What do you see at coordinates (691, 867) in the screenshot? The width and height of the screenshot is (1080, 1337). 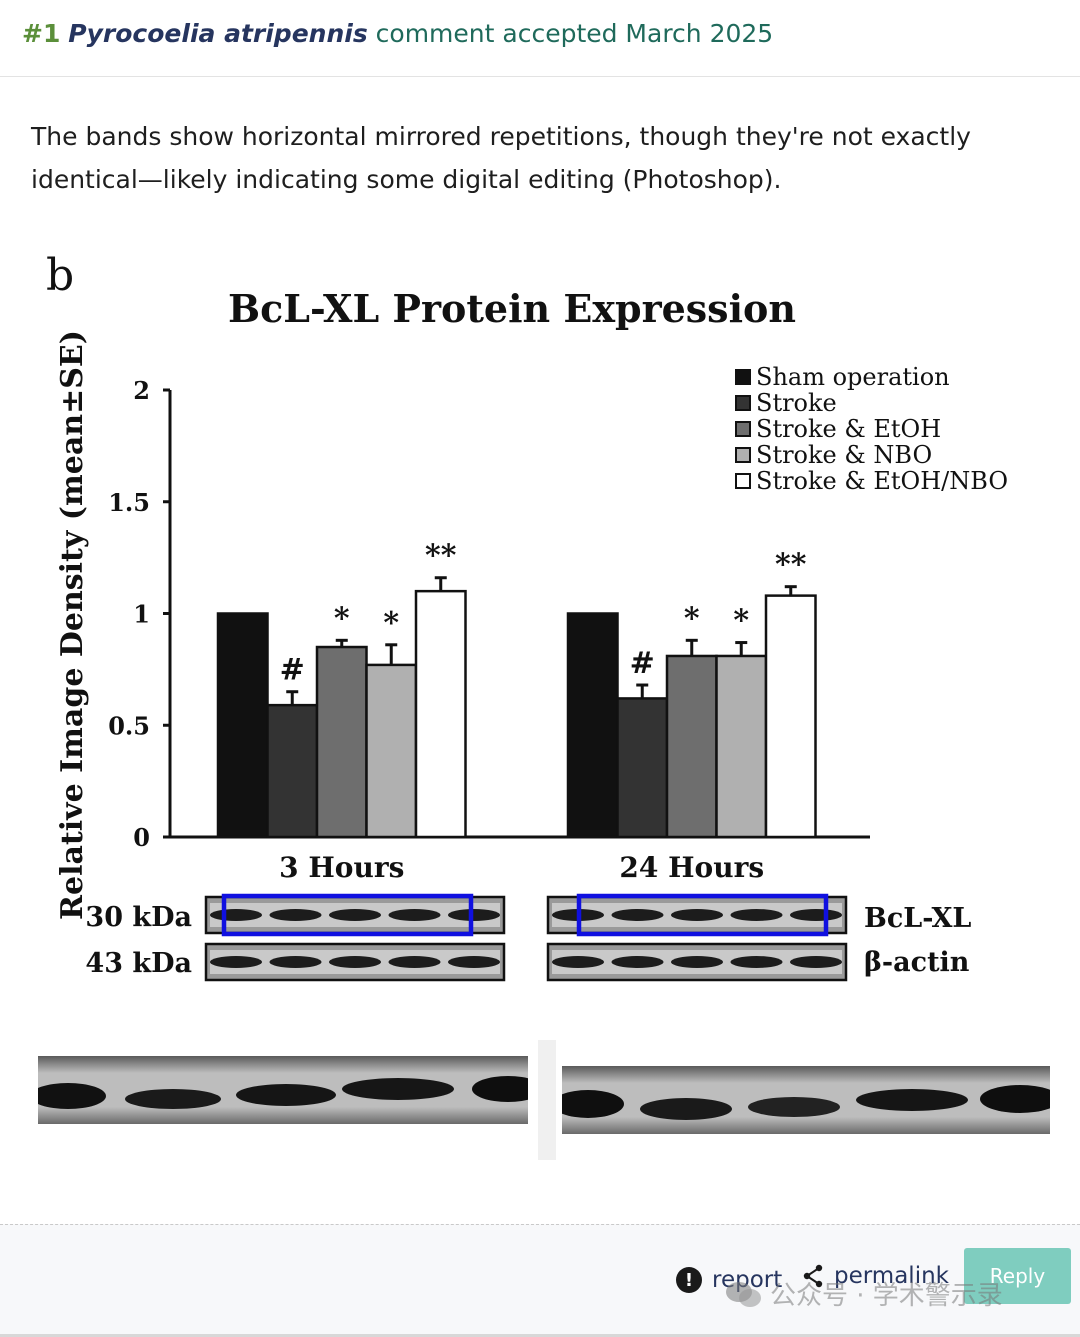 I see `x-category-label: 24 Hours` at bounding box center [691, 867].